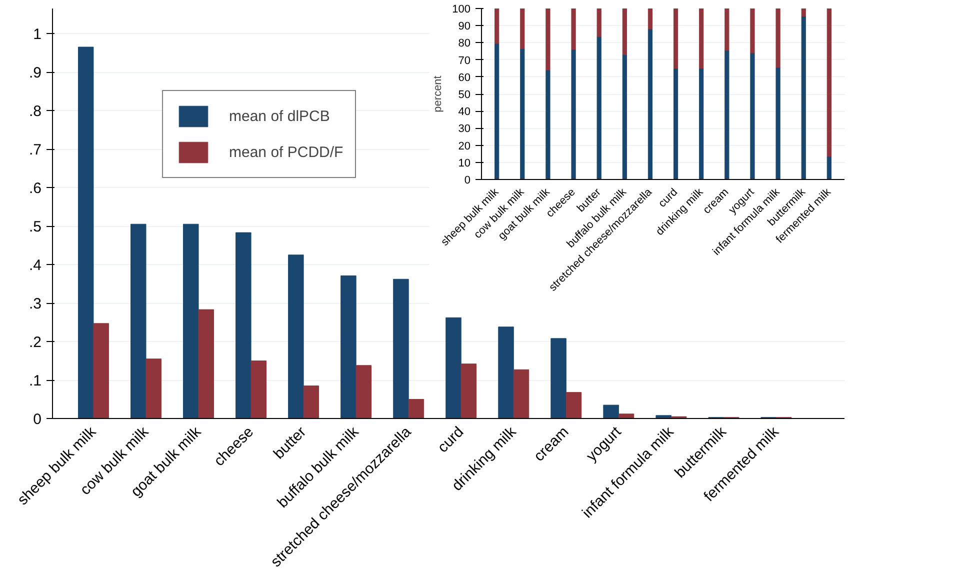  Describe the element at coordinates (37, 35) in the screenshot. I see `y-tick-label: 1` at that location.